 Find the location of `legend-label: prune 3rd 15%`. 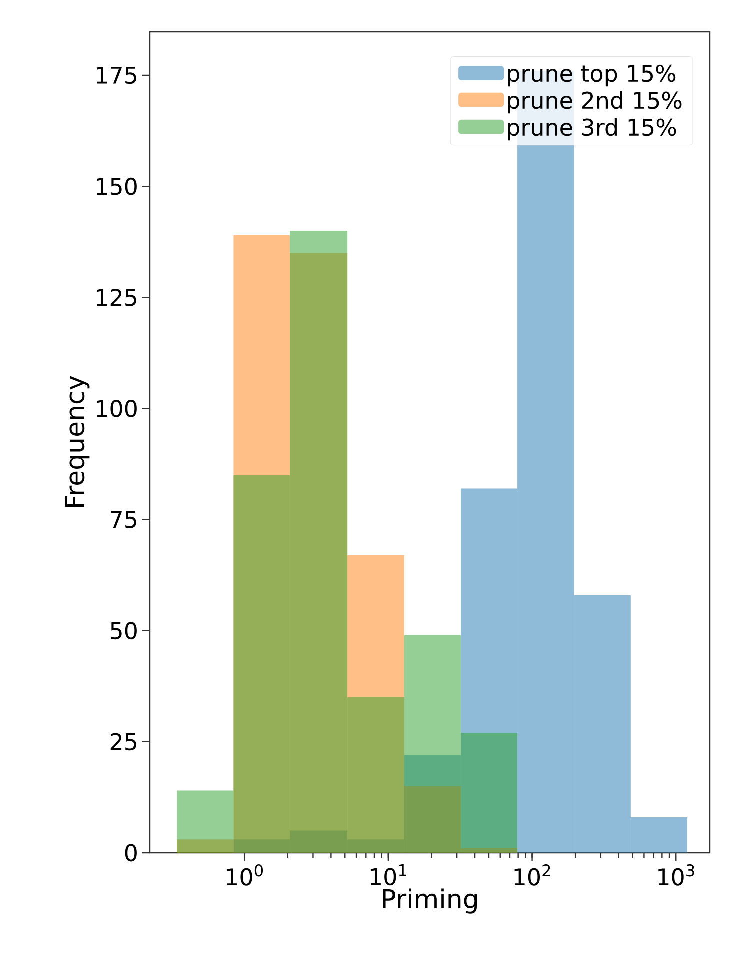

legend-label: prune 3rd 15% is located at coordinates (592, 129).